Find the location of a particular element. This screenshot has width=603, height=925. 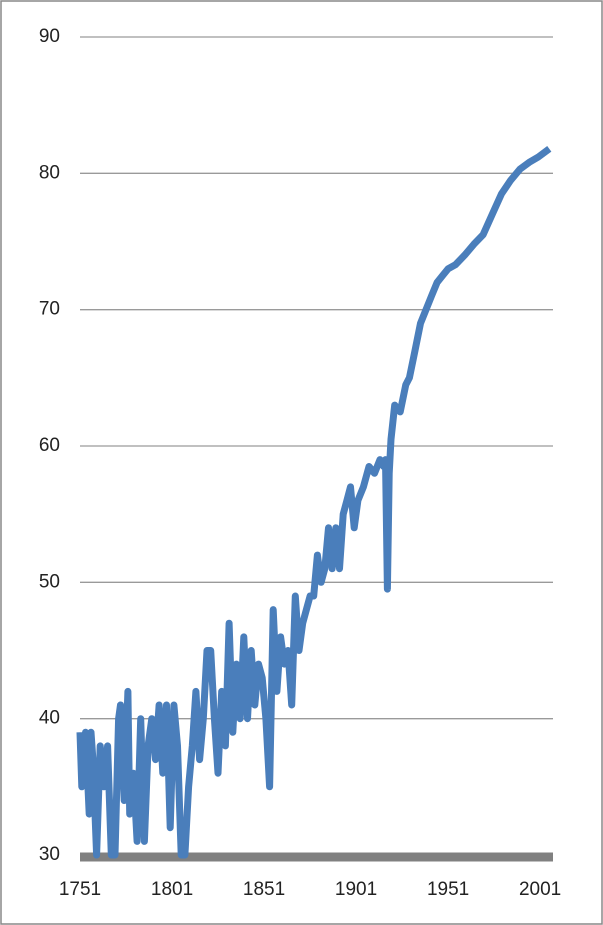

y-tick-label: 50 is located at coordinates (49, 581).